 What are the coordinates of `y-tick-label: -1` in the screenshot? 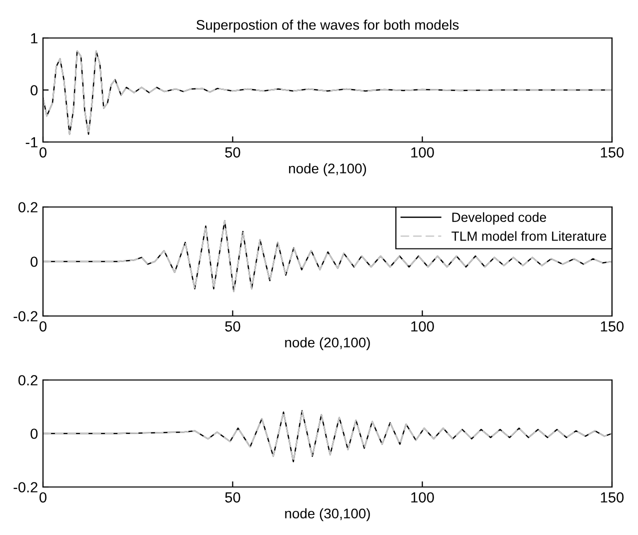 It's located at (32, 142).